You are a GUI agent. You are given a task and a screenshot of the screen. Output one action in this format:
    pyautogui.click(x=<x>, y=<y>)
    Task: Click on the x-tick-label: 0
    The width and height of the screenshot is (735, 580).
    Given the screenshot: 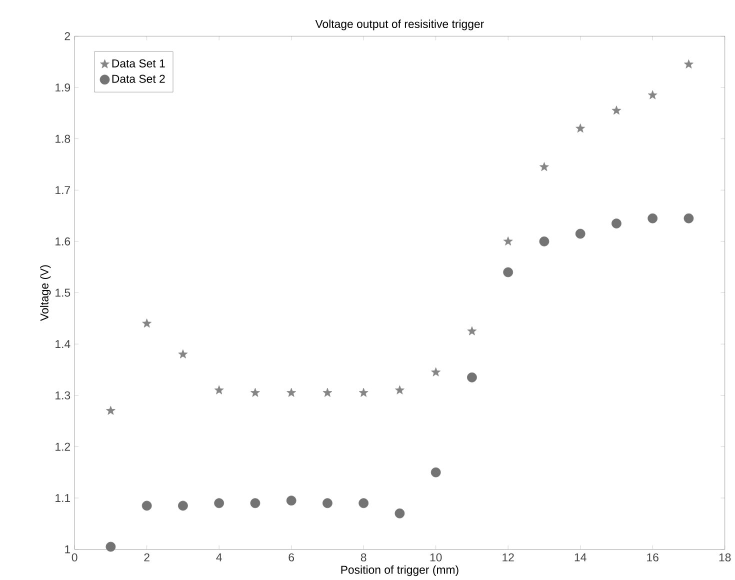 What is the action you would take?
    pyautogui.click(x=75, y=557)
    